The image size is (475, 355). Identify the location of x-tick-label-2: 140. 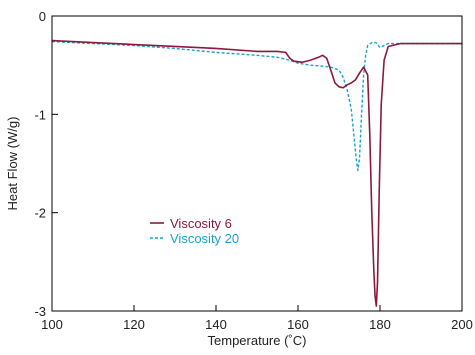
(216, 324).